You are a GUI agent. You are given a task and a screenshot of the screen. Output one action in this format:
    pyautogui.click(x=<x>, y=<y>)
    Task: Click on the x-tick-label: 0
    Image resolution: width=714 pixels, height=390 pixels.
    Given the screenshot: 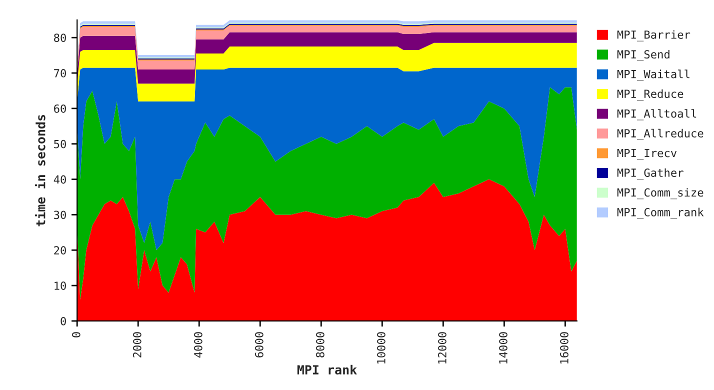 What is the action you would take?
    pyautogui.click(x=76, y=335)
    